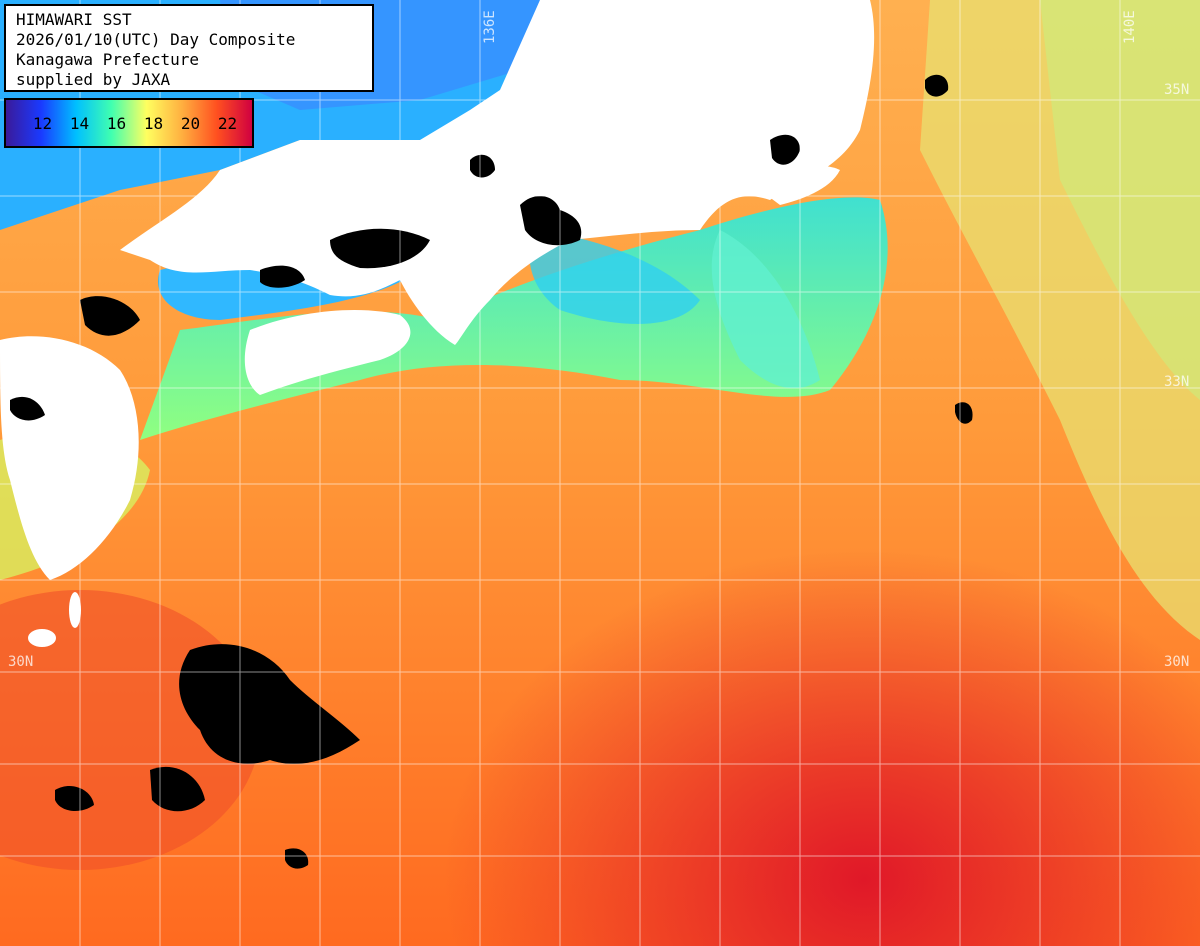  Describe the element at coordinates (156, 39) in the screenshot. I see `title-line-date: 2026/01/10(UTC) Day Composite` at that location.